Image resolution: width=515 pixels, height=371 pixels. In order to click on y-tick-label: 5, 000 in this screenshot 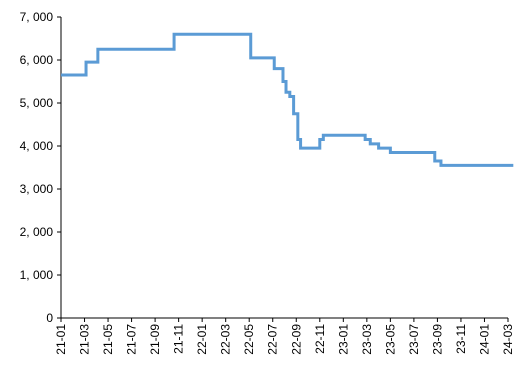, I will do `click(37, 103)`.